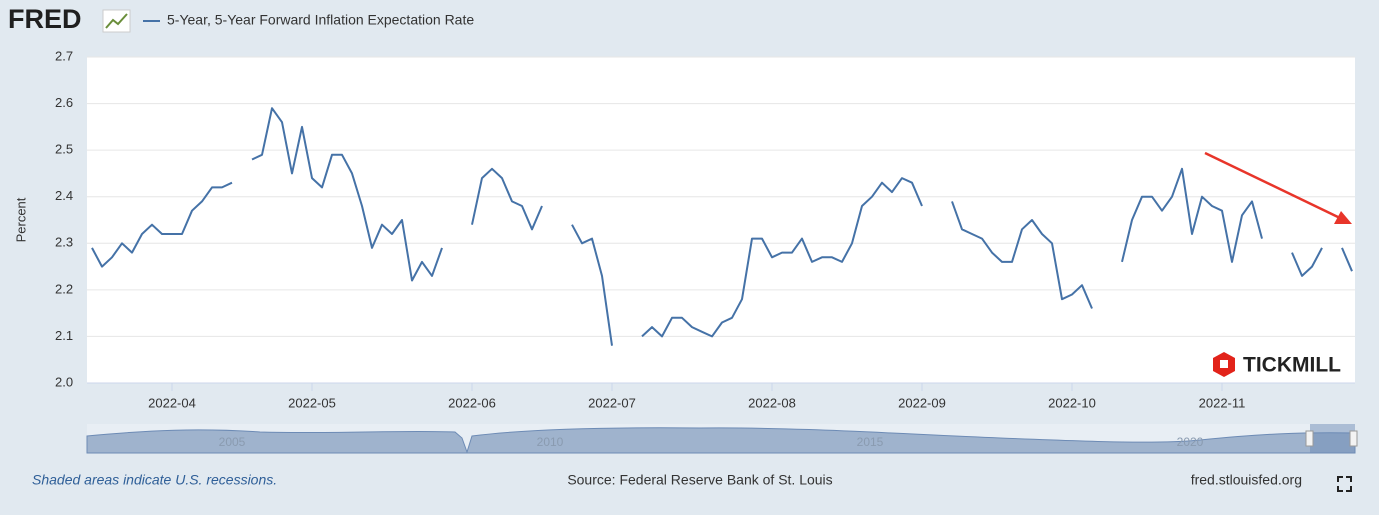 Image resolution: width=1379 pixels, height=515 pixels. What do you see at coordinates (116, 21) in the screenshot?
I see `logo-icon` at bounding box center [116, 21].